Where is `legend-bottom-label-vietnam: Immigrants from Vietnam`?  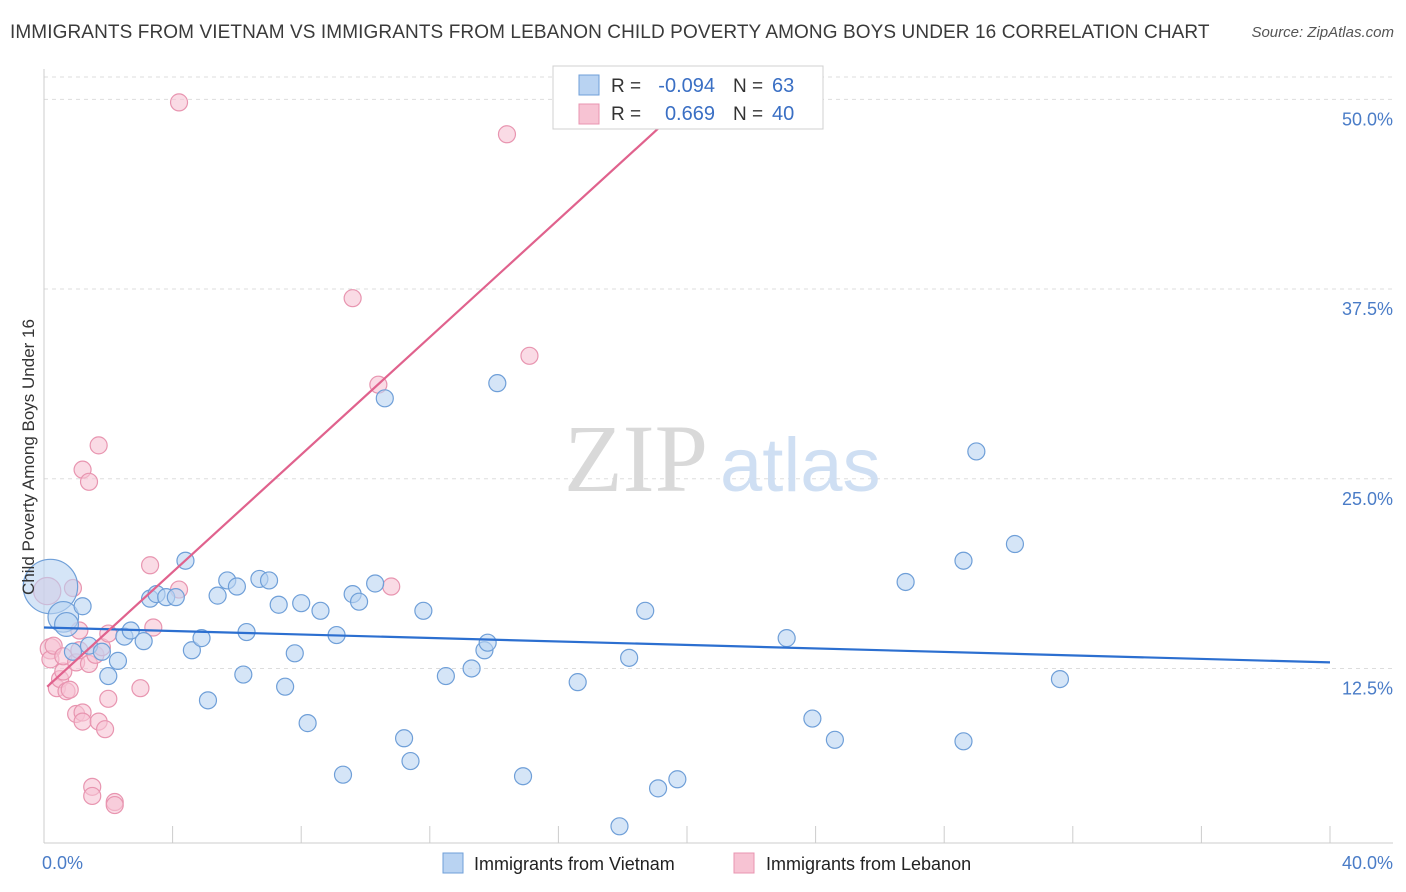
legend-bottom-label-vietnam: Immigrants from Vietnam is located at coordinates (574, 864).